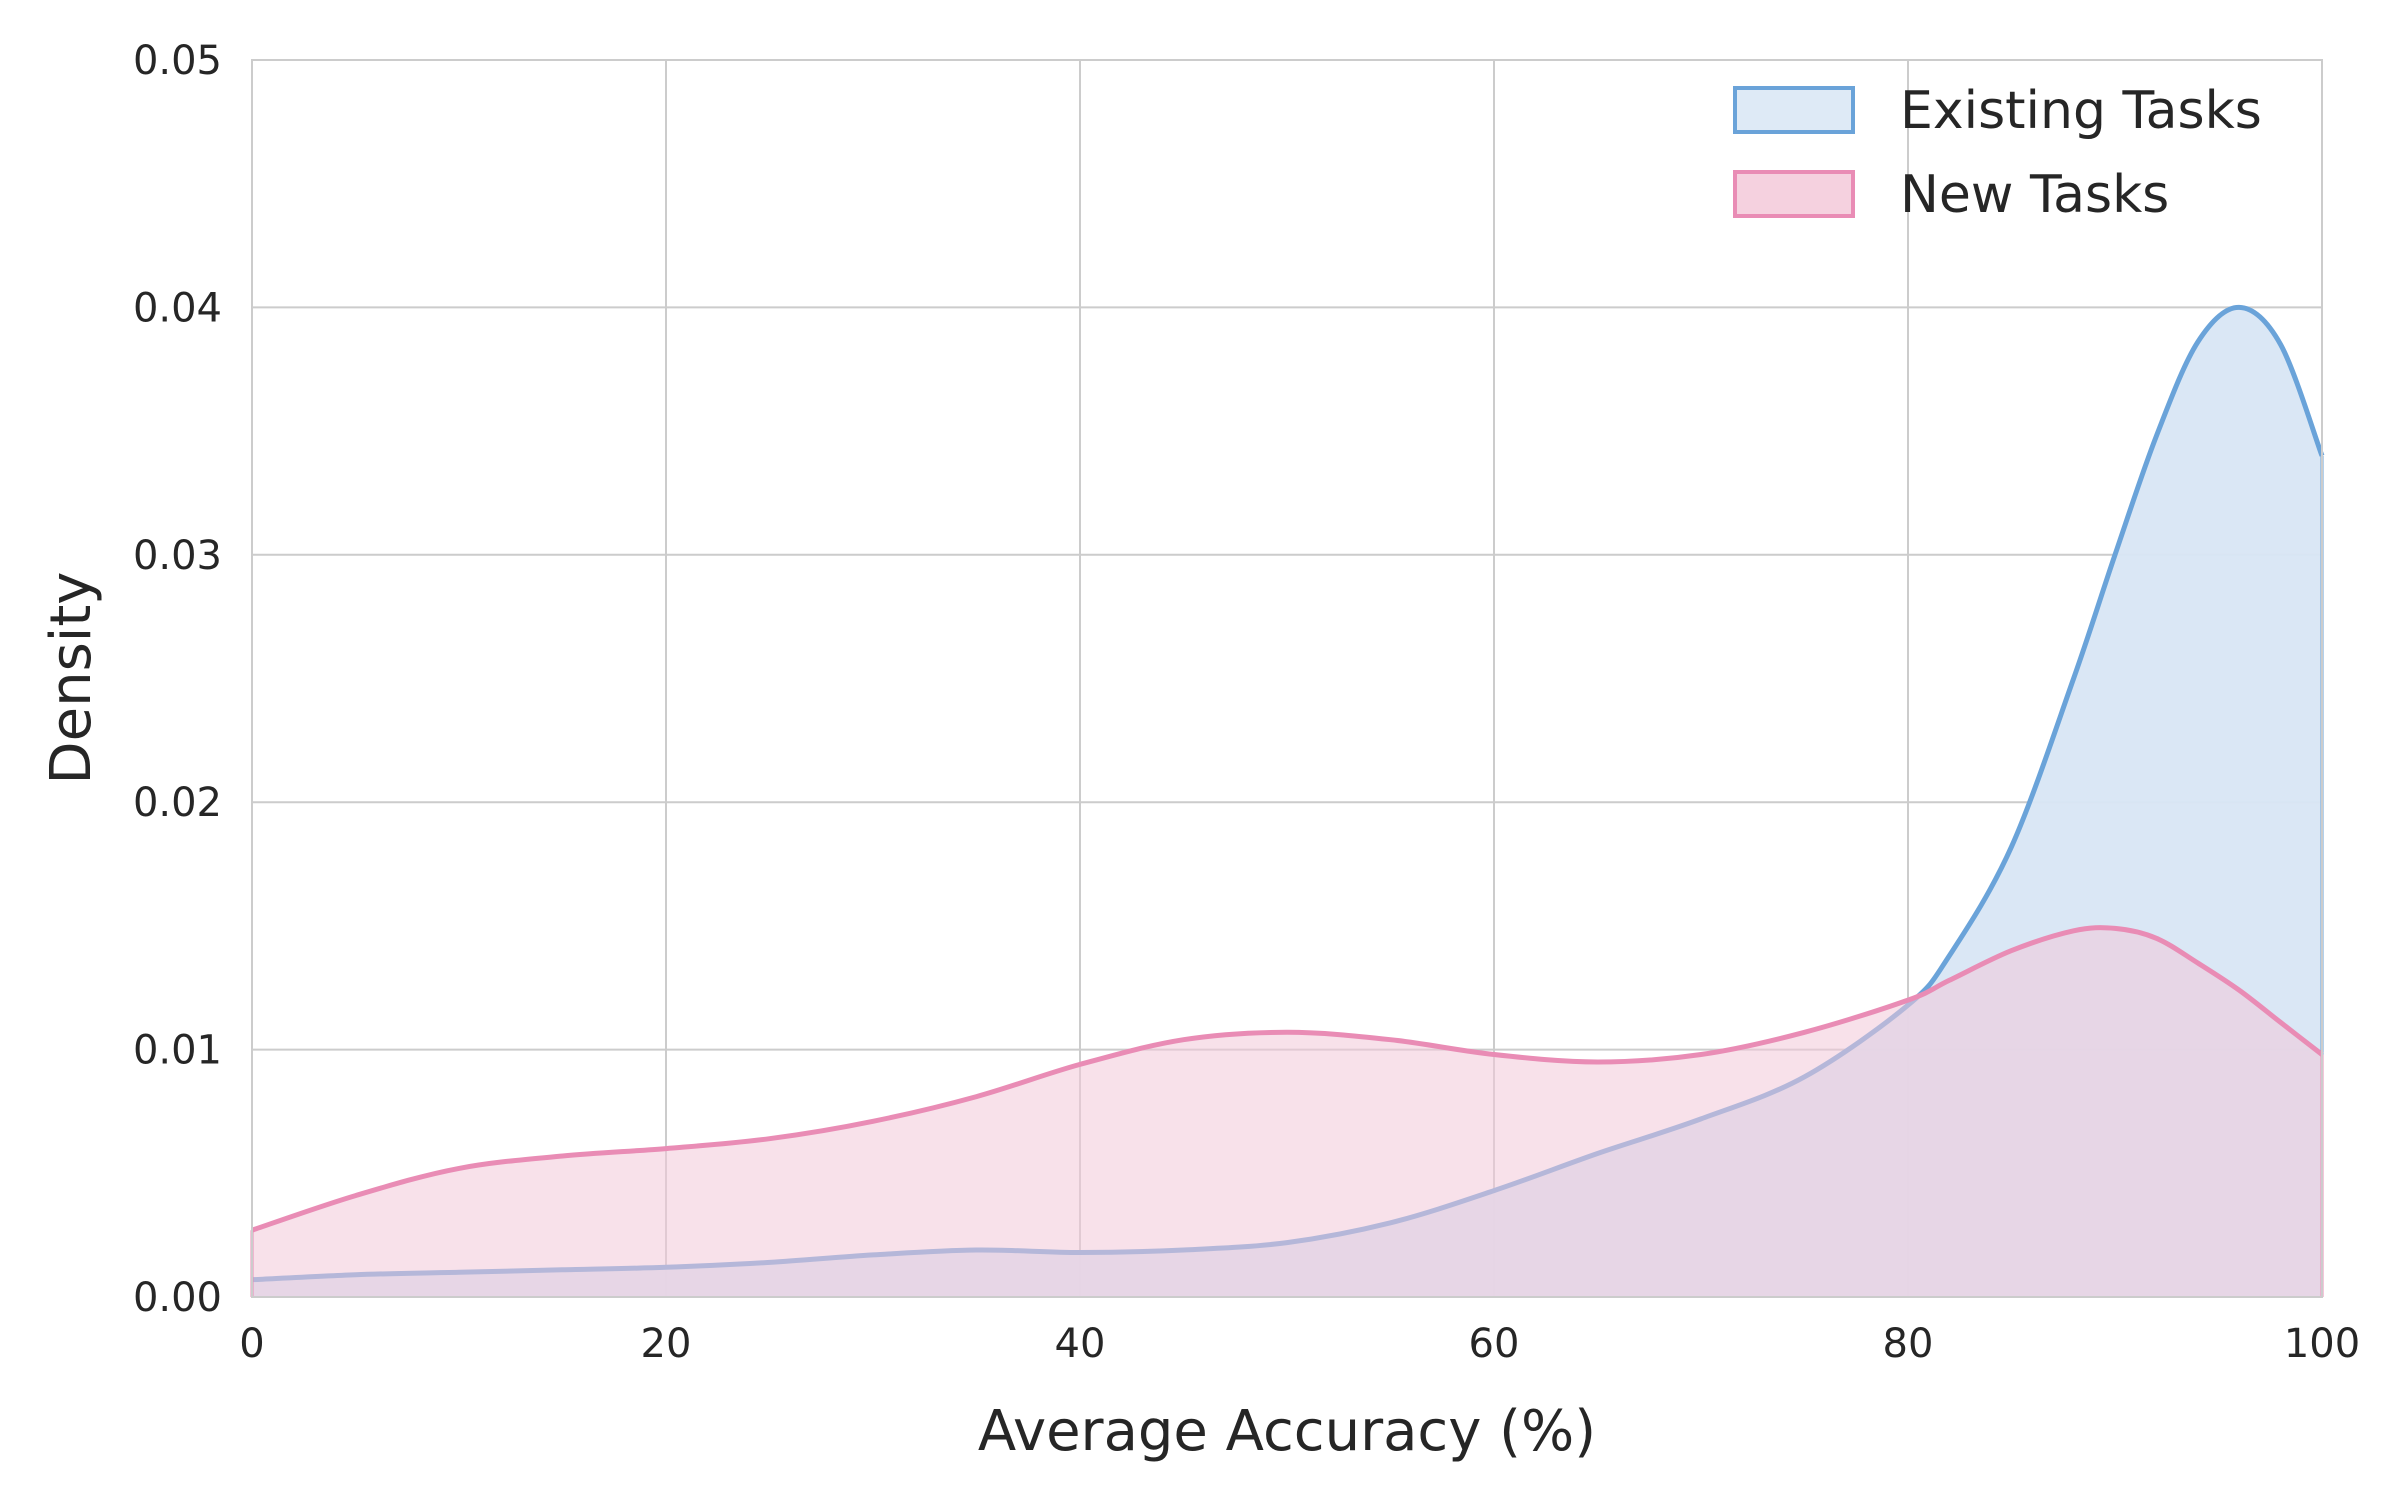  Describe the element at coordinates (177, 679) in the screenshot. I see `y-tick-labels: 0.00 0.01 0.02 0.03 0.04 0.05` at that location.